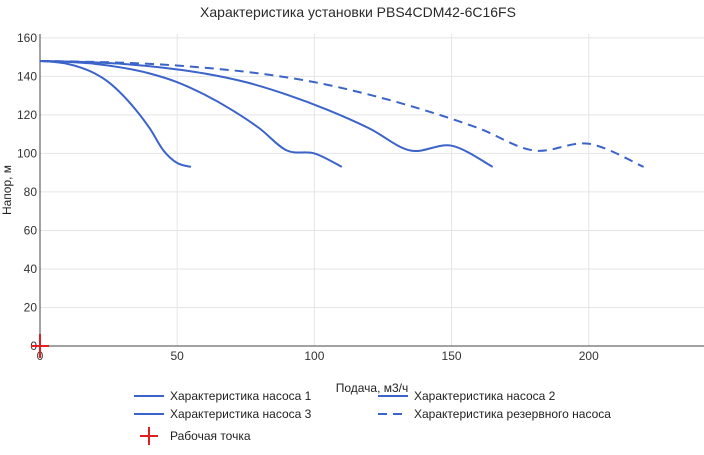  Describe the element at coordinates (241, 414) in the screenshot. I see `legend-label-3: Характеристика насоса 3` at that location.